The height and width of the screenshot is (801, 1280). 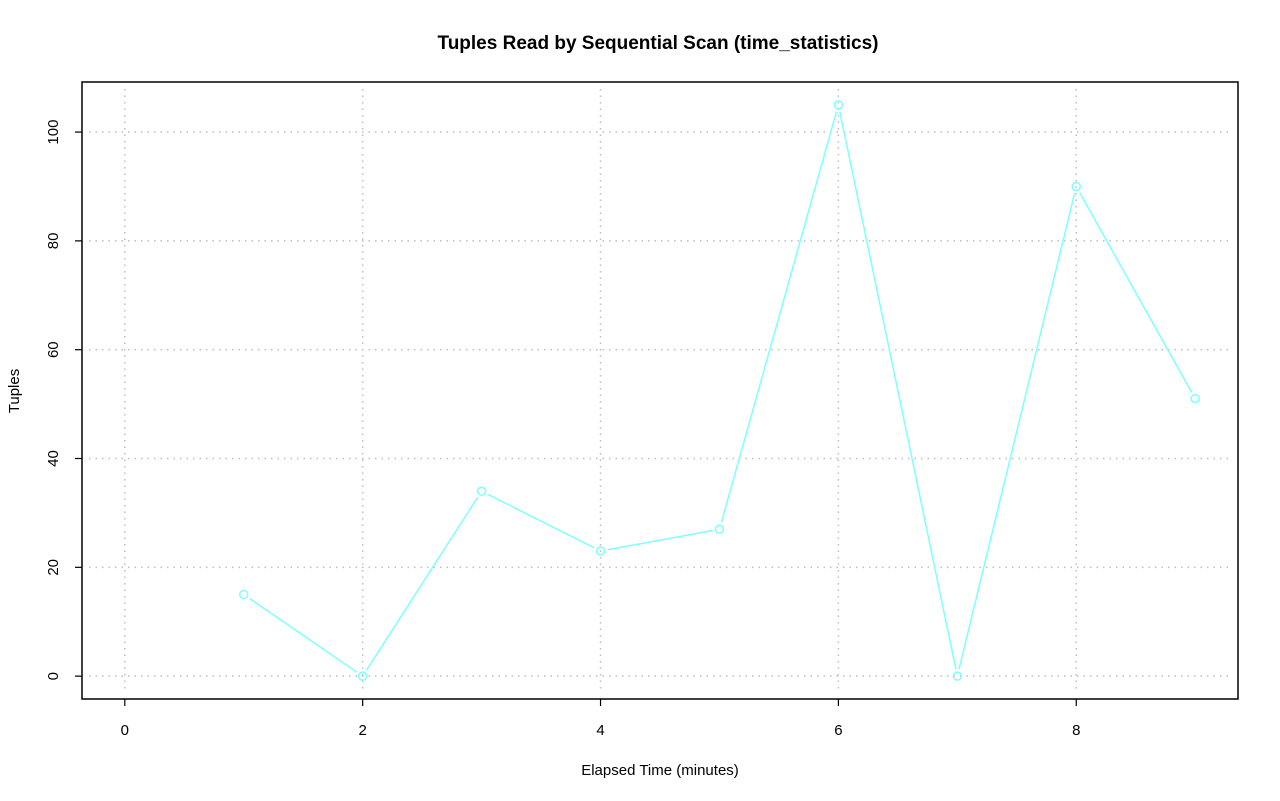 What do you see at coordinates (53, 676) in the screenshot?
I see `y-tick-label: 0` at bounding box center [53, 676].